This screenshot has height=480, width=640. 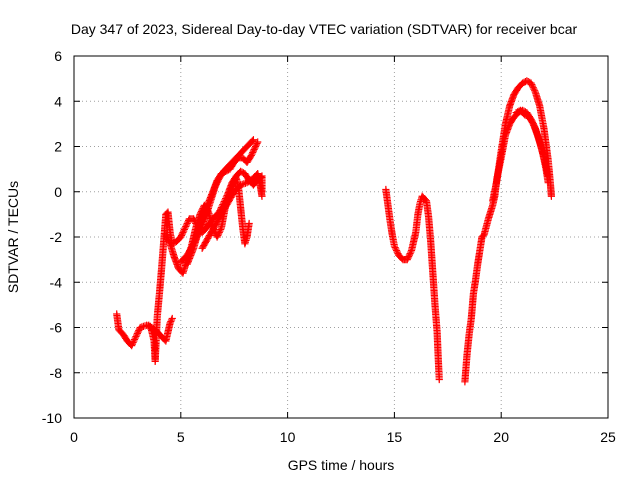 What do you see at coordinates (58, 192) in the screenshot?
I see `y-tick-label: 0` at bounding box center [58, 192].